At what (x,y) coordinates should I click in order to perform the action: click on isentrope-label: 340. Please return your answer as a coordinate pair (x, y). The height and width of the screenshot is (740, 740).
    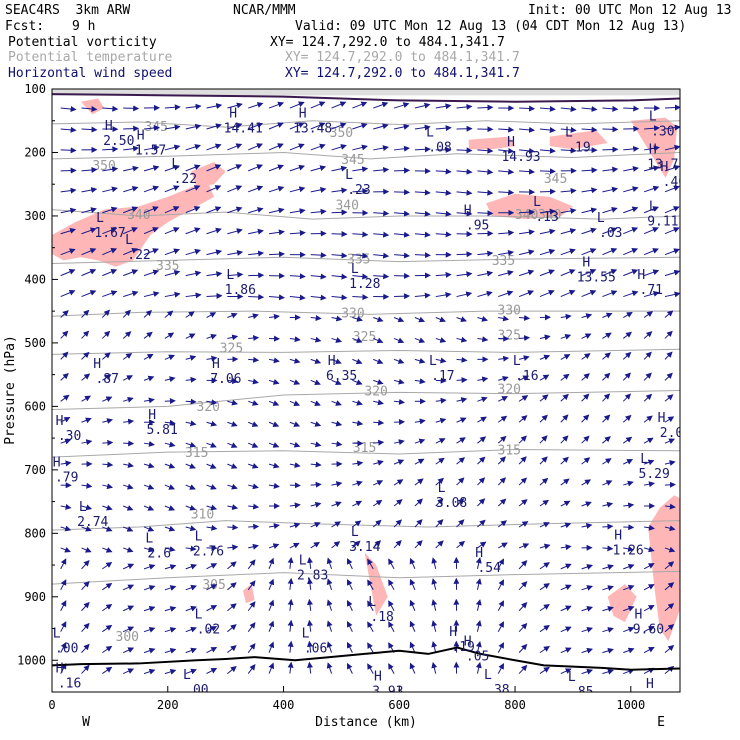
    Looking at the image, I should click on (346, 206).